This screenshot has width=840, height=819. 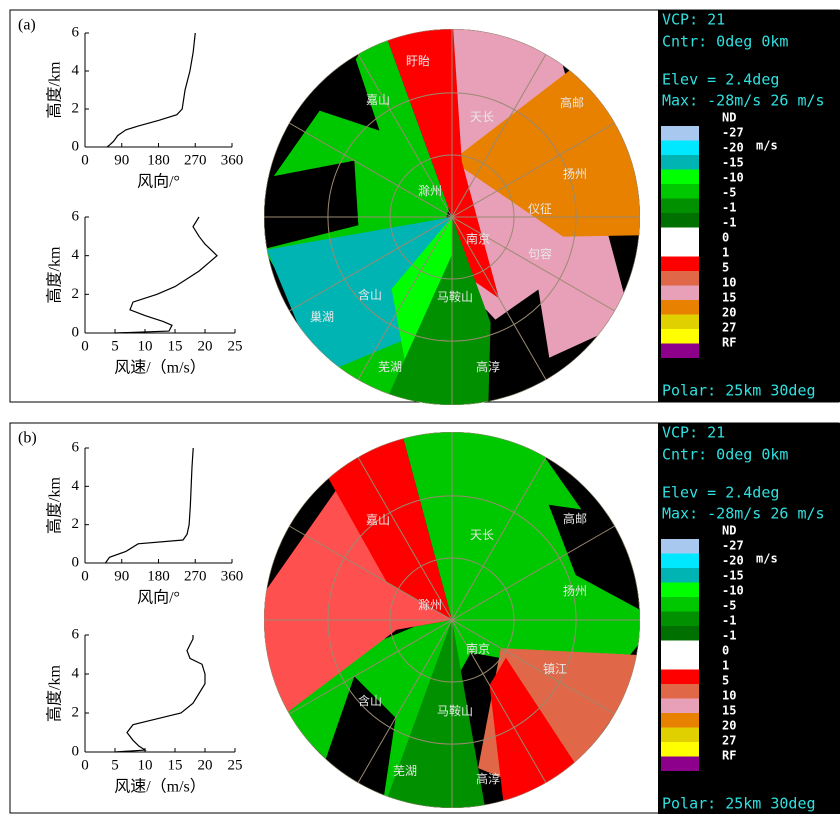 I want to click on panel-label: (a), so click(x=27, y=25).